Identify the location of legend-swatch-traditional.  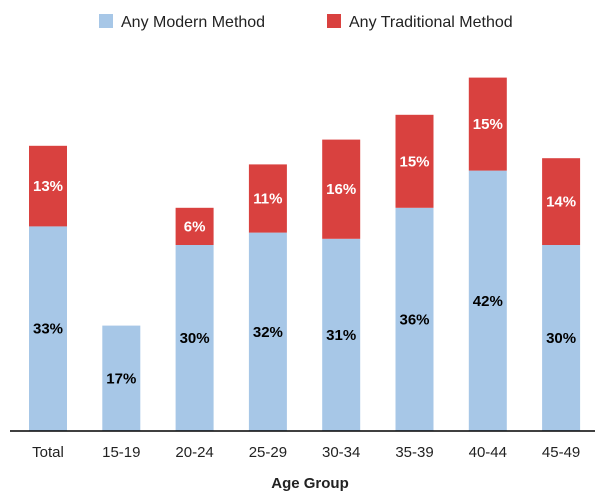
(334, 21).